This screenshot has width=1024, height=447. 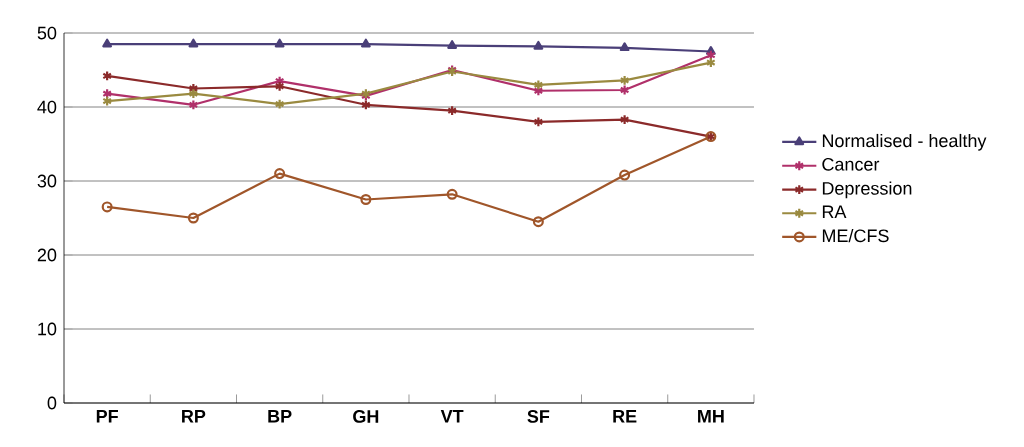 I want to click on y-tick-label: 30, so click(x=47, y=181).